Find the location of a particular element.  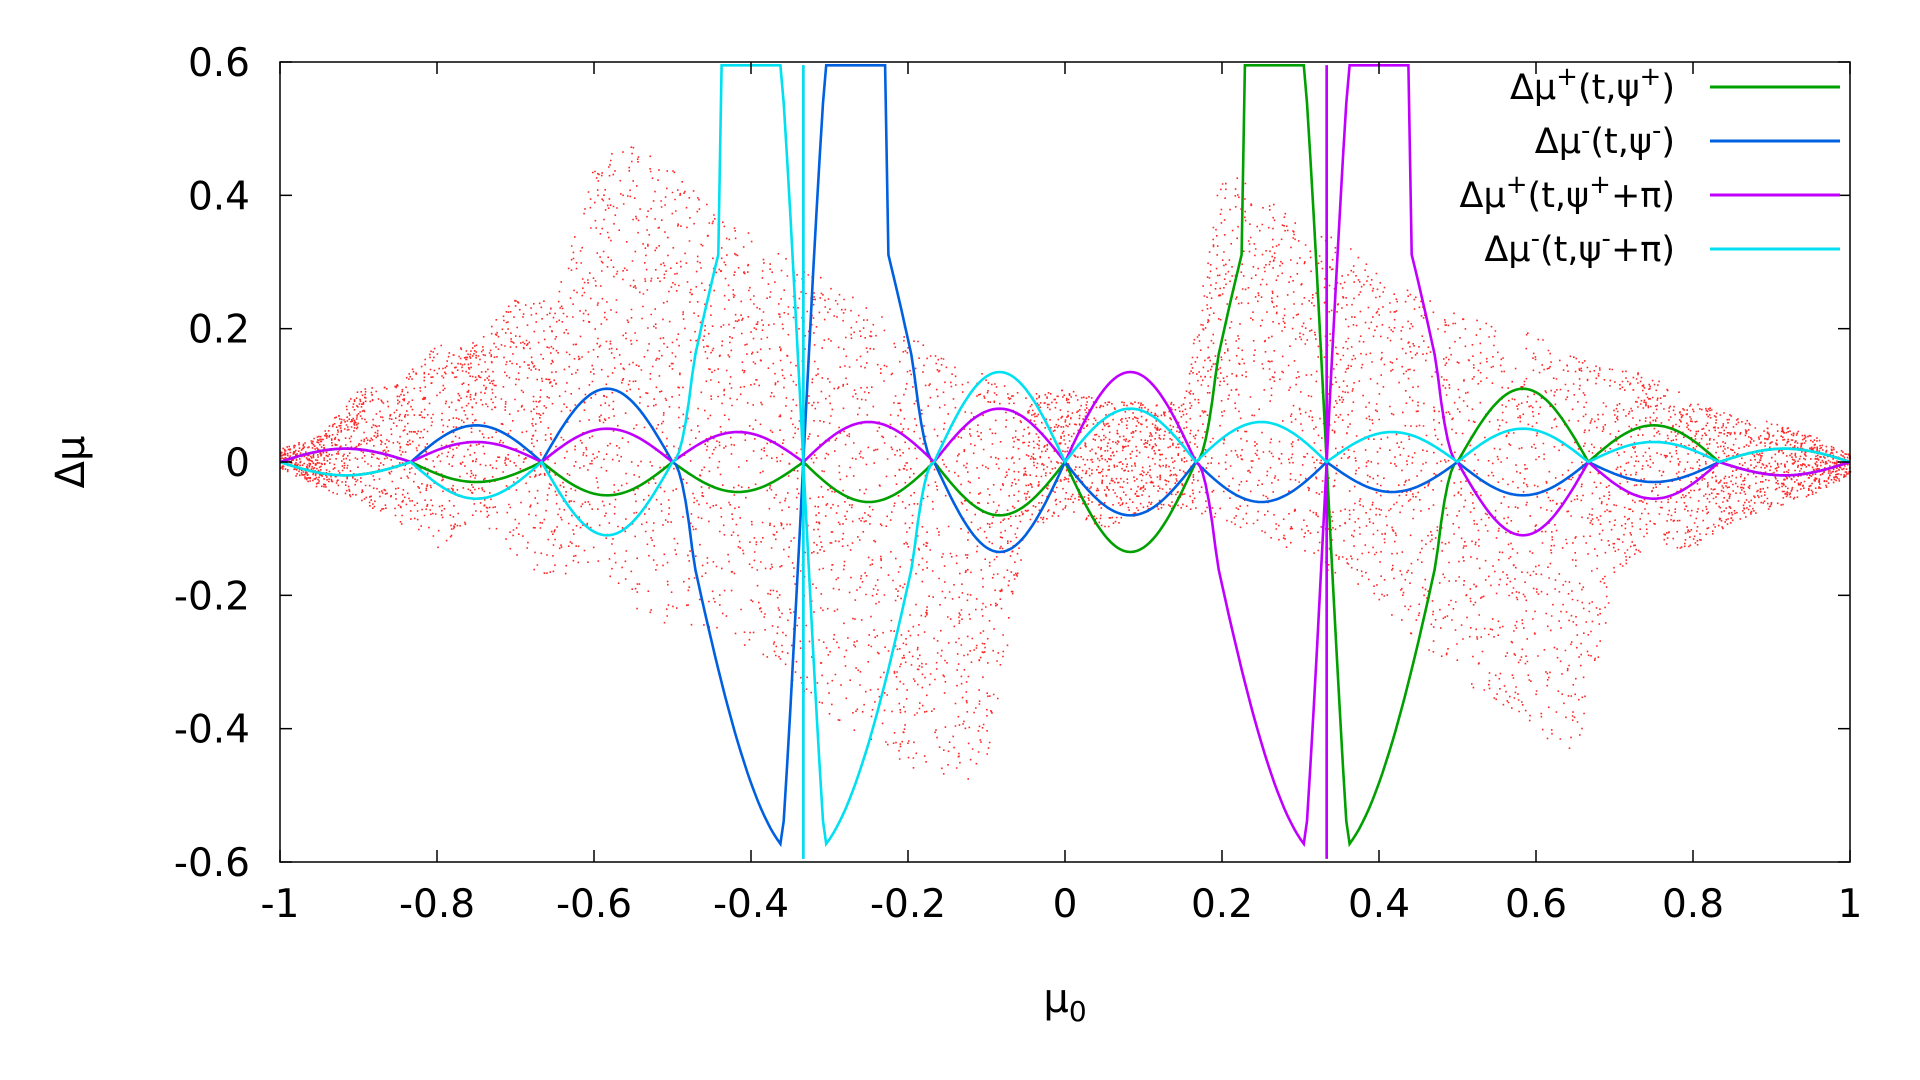

y-tick-label: -0.4 is located at coordinates (212, 730).